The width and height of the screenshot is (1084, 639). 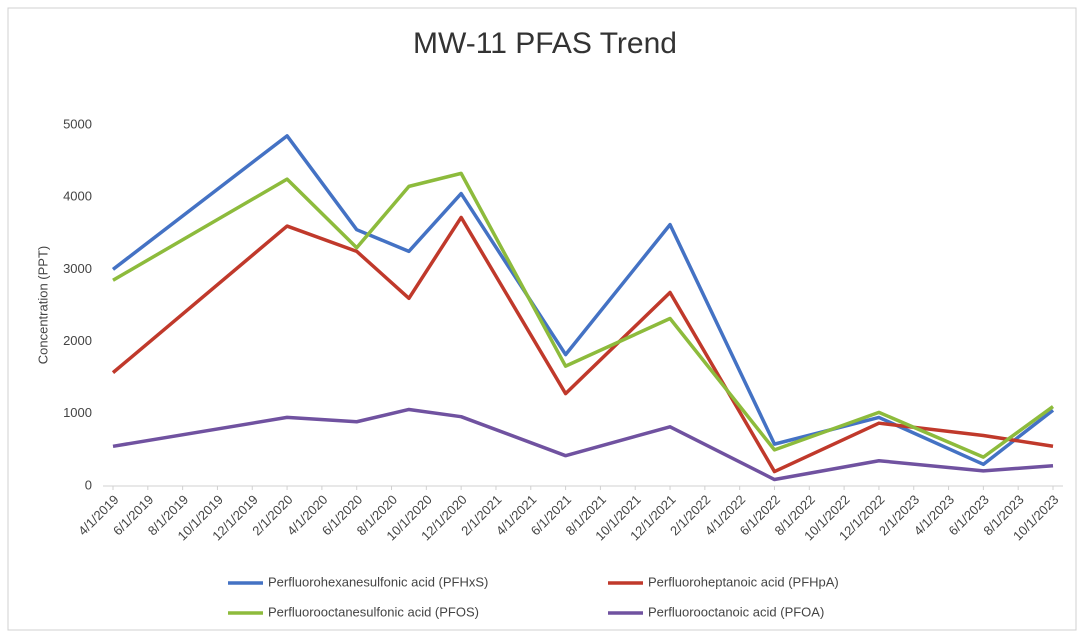 I want to click on legend-label: Perfluorooctanoic acid (PFOA), so click(x=736, y=611).